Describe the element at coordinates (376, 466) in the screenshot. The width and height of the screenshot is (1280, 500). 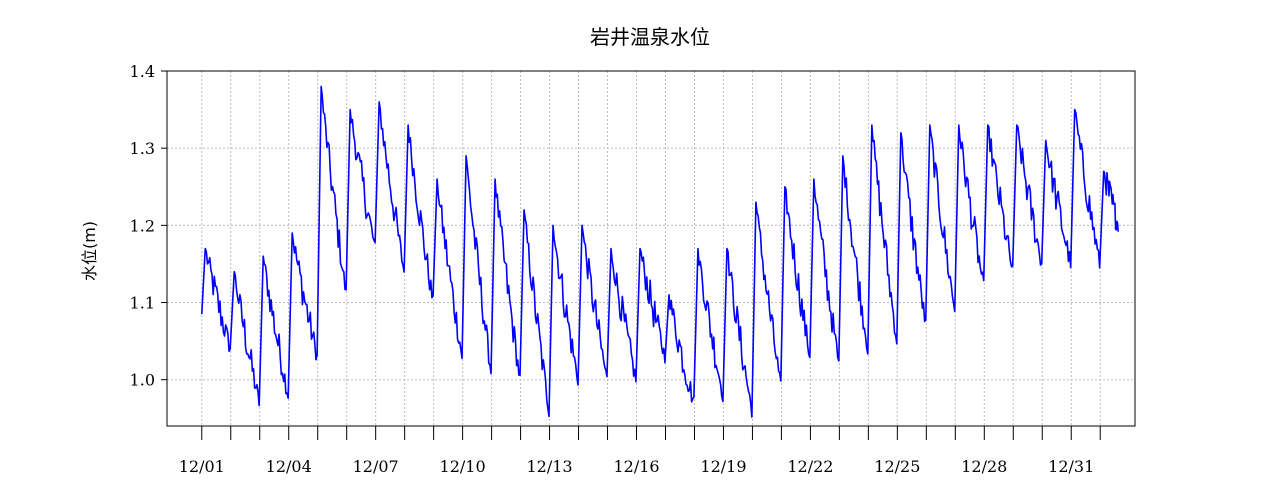
I see `x-tick-label: 12/07` at that location.